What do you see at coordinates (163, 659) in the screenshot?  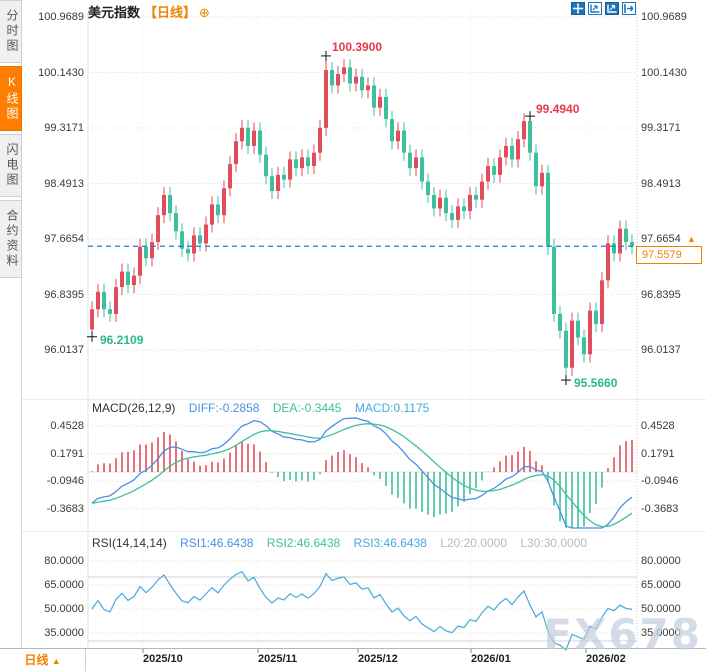 I see `x-axis-label: 2025/10` at bounding box center [163, 659].